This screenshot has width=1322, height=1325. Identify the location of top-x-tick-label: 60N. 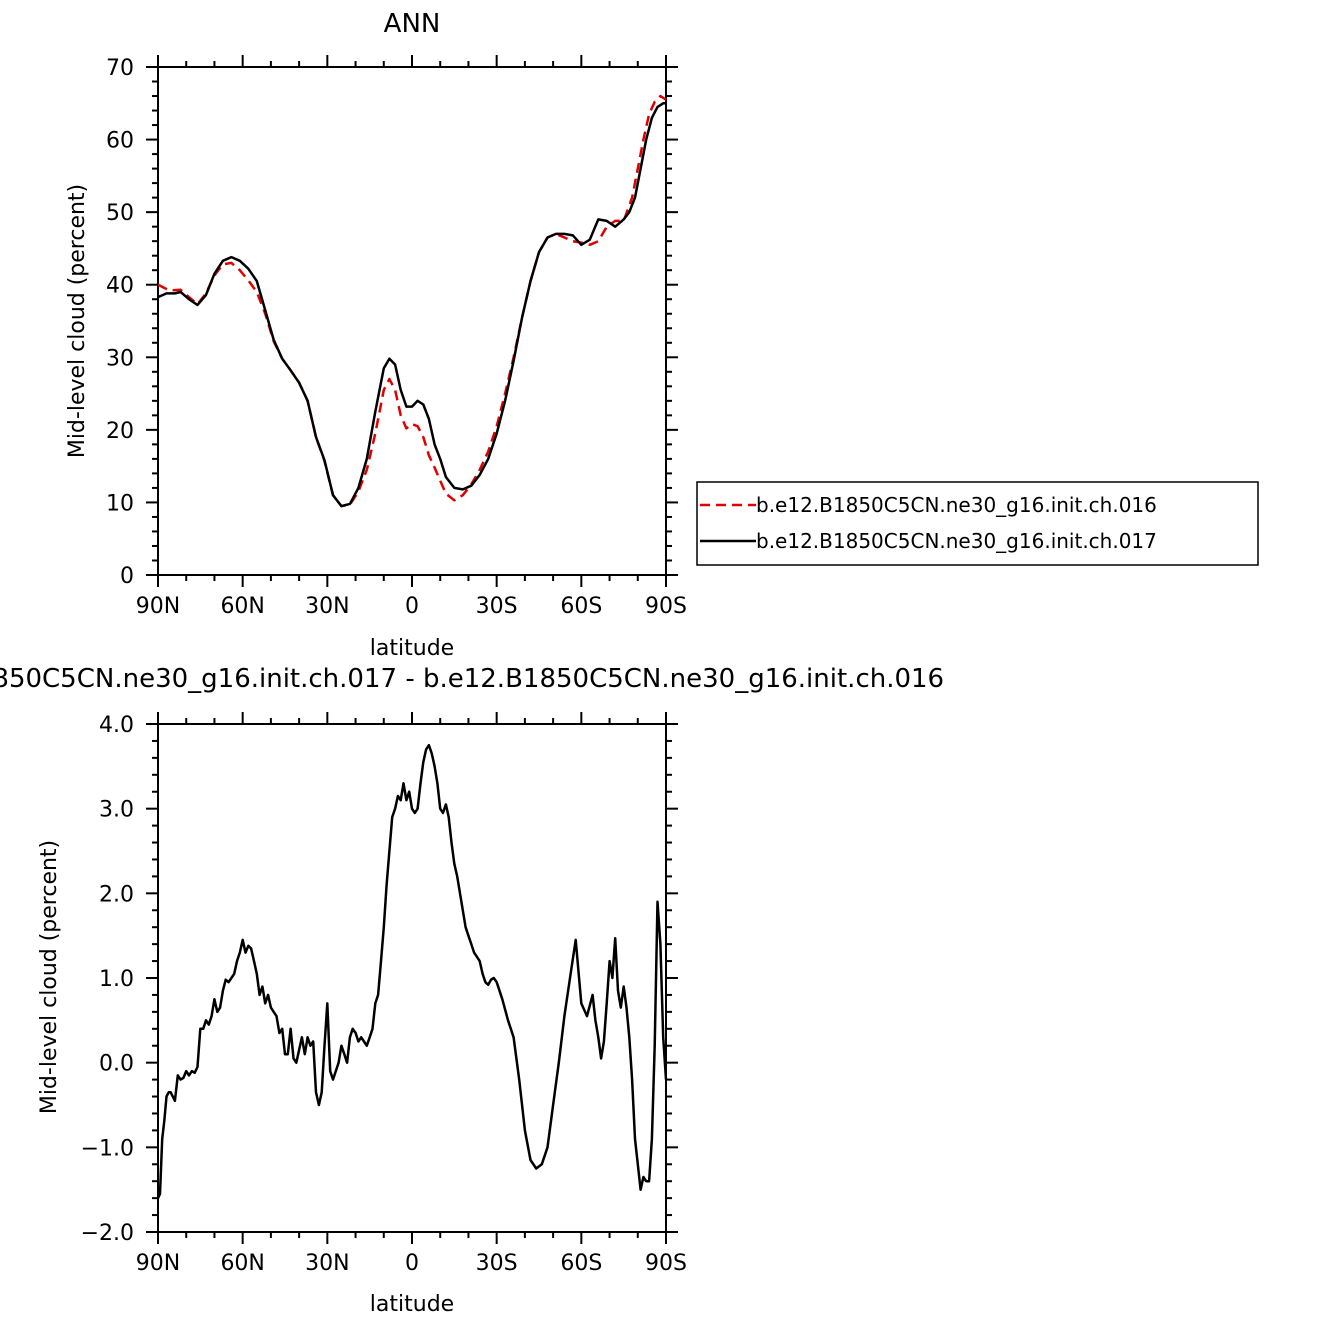
(242, 606).